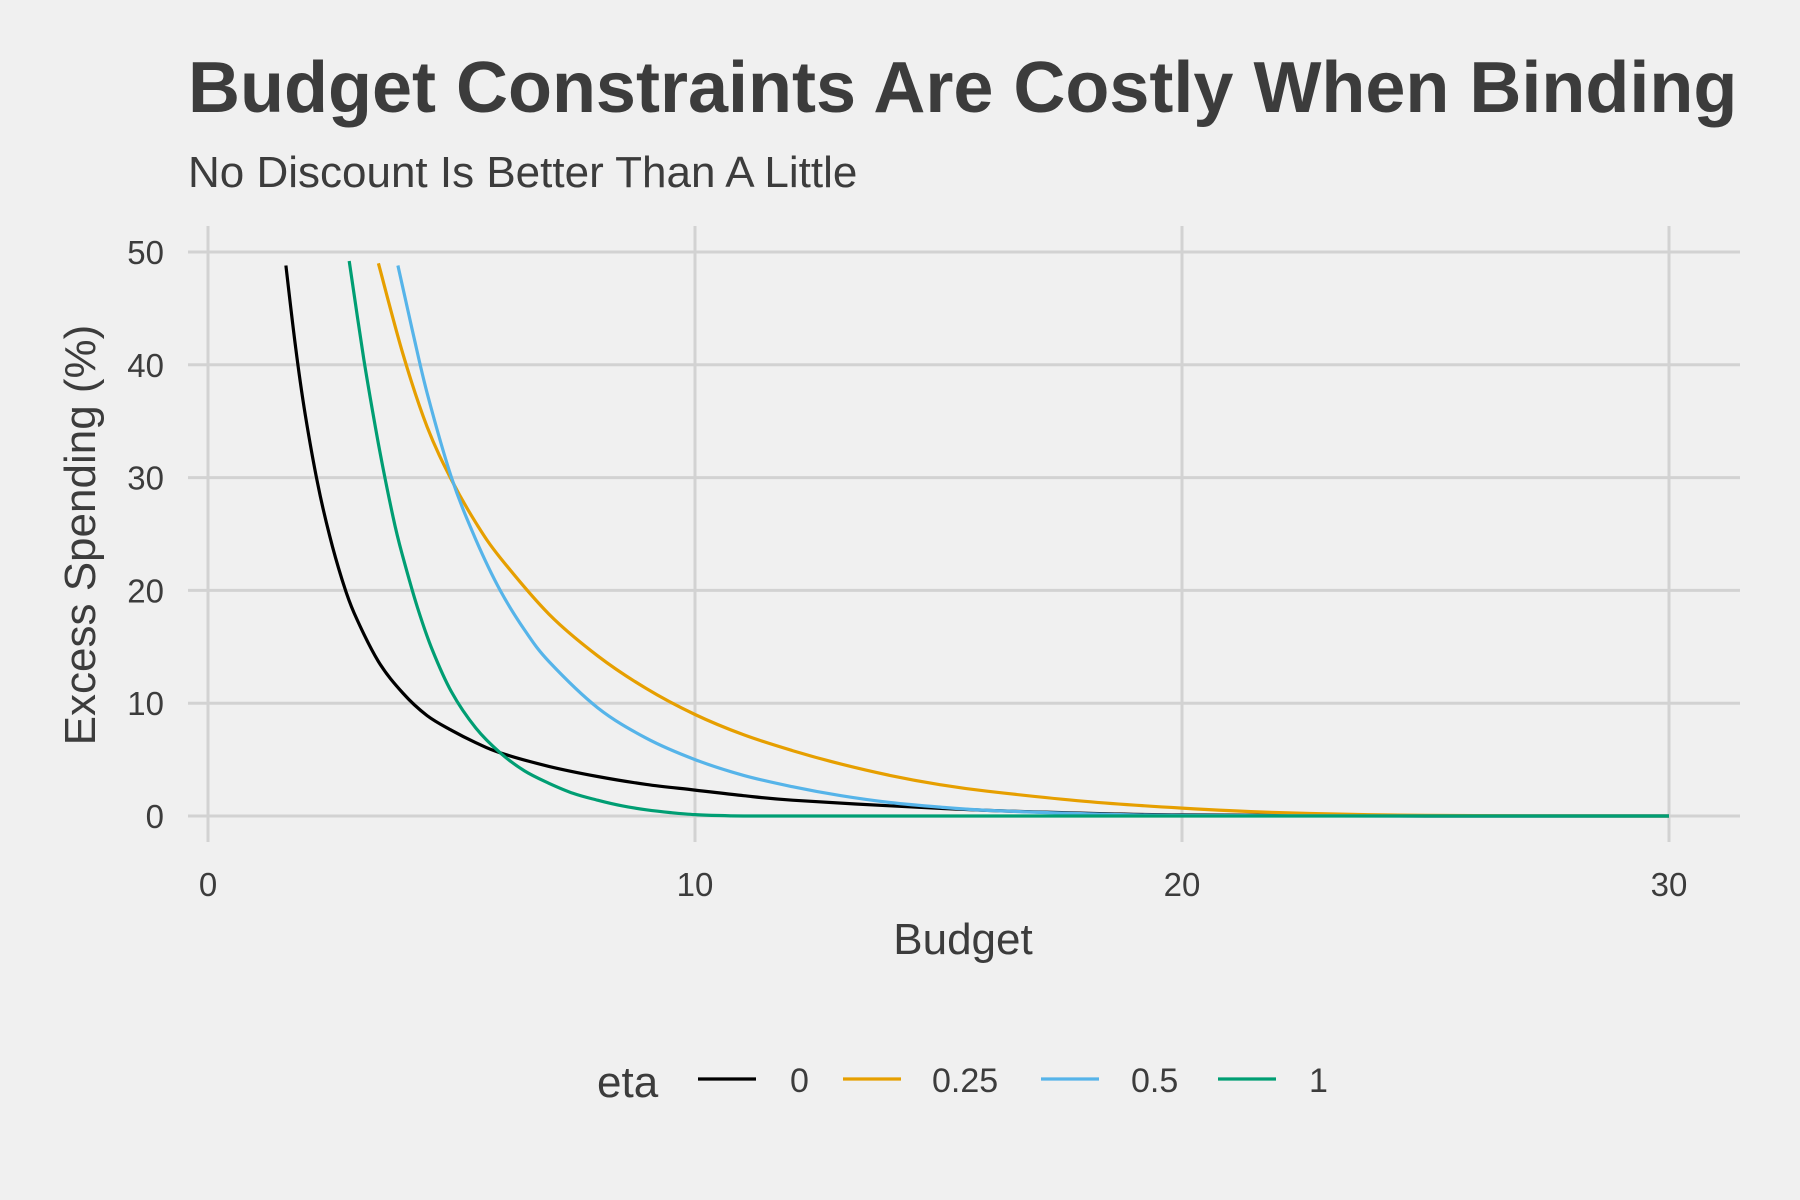 The width and height of the screenshot is (1800, 1200). I want to click on y-tick-label: 50, so click(145, 252).